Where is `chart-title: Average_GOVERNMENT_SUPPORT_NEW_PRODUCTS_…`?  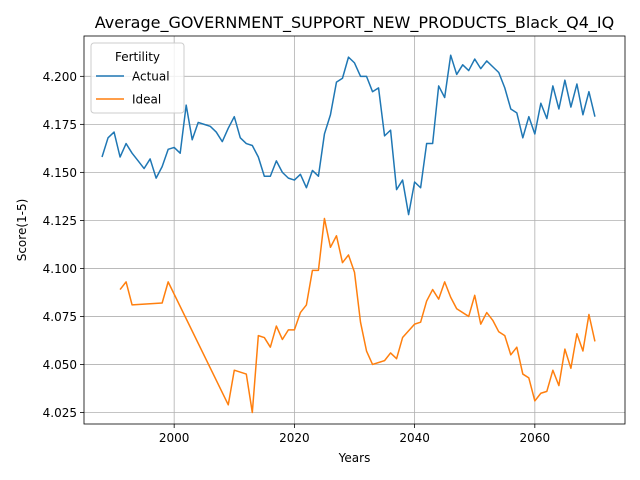
chart-title: Average_GOVERNMENT_SUPPORT_NEW_PRODUCTS_… is located at coordinates (354, 23).